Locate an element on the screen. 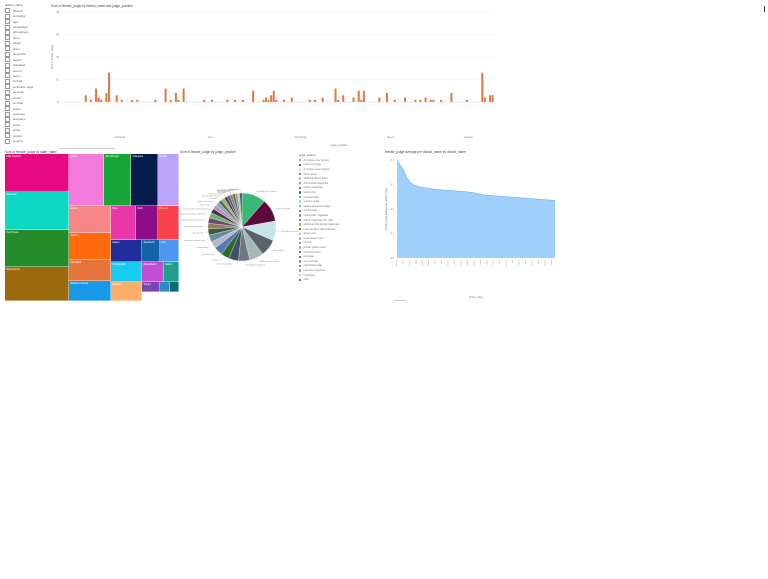 The height and width of the screenshot is (579, 768). slicer-item: ariyalur is located at coordinates (26, 136).